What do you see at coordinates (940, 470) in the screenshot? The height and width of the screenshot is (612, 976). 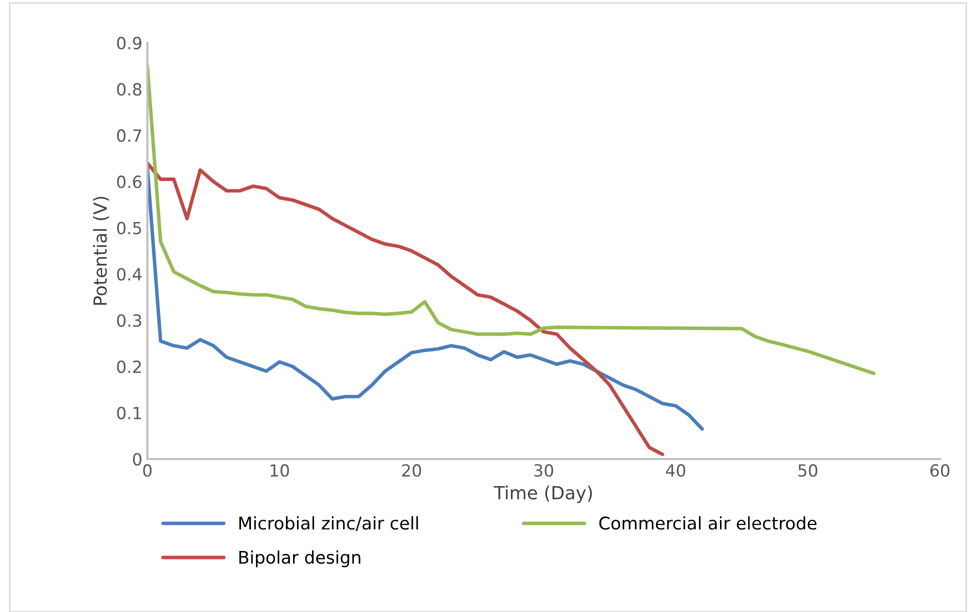 I see `x-tick-label: 60` at bounding box center [940, 470].